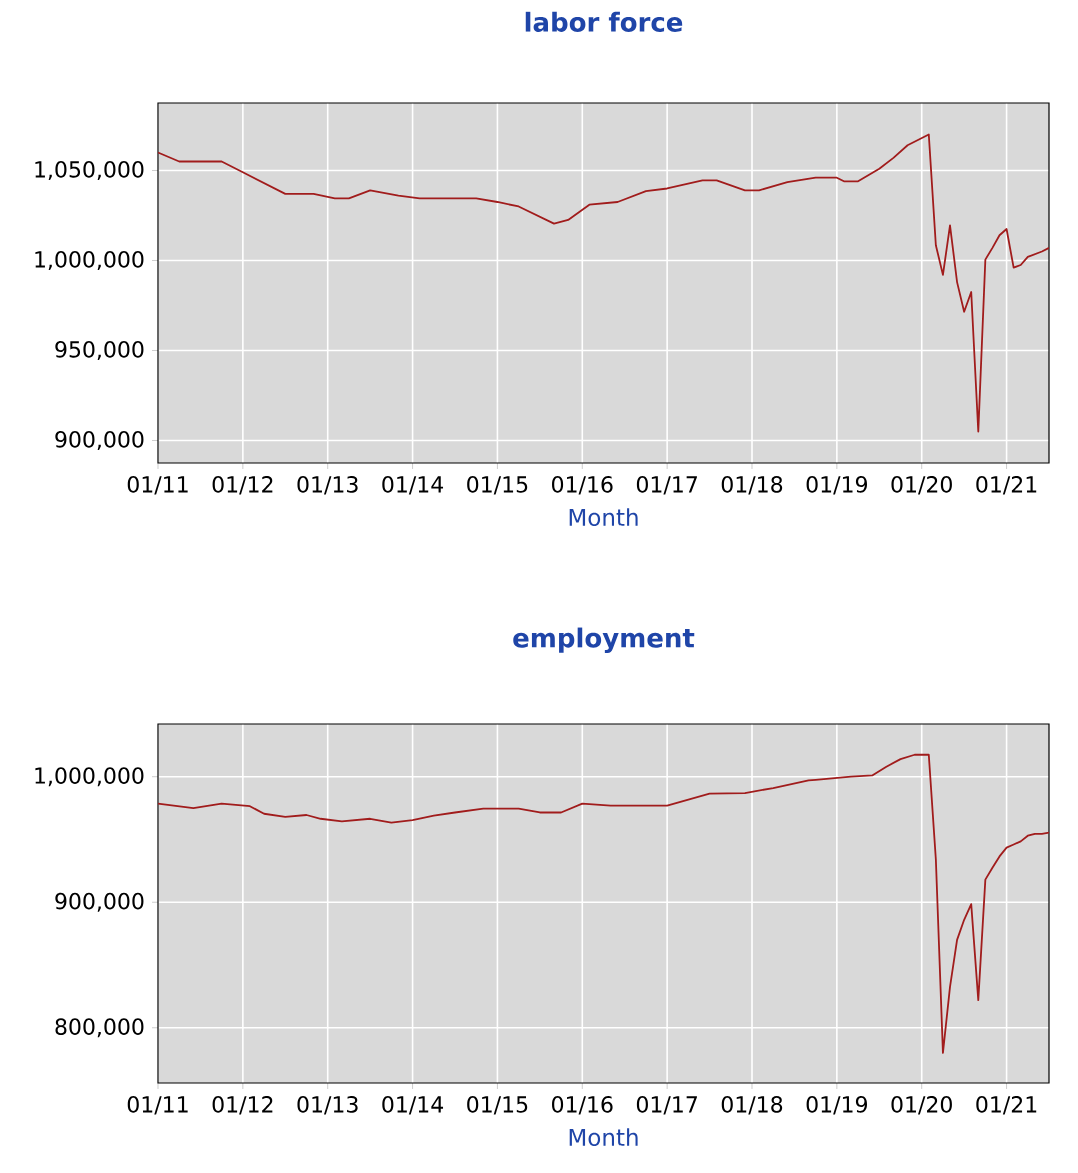 This screenshot has width=1078, height=1173. I want to click on y-tick-label: 950,000, so click(99, 350).